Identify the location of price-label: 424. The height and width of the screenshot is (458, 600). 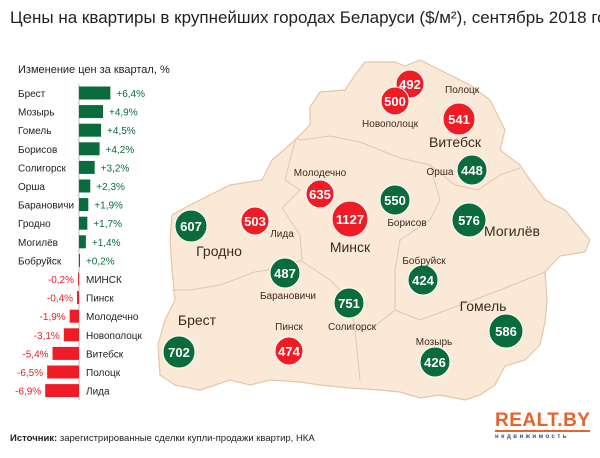
(423, 280).